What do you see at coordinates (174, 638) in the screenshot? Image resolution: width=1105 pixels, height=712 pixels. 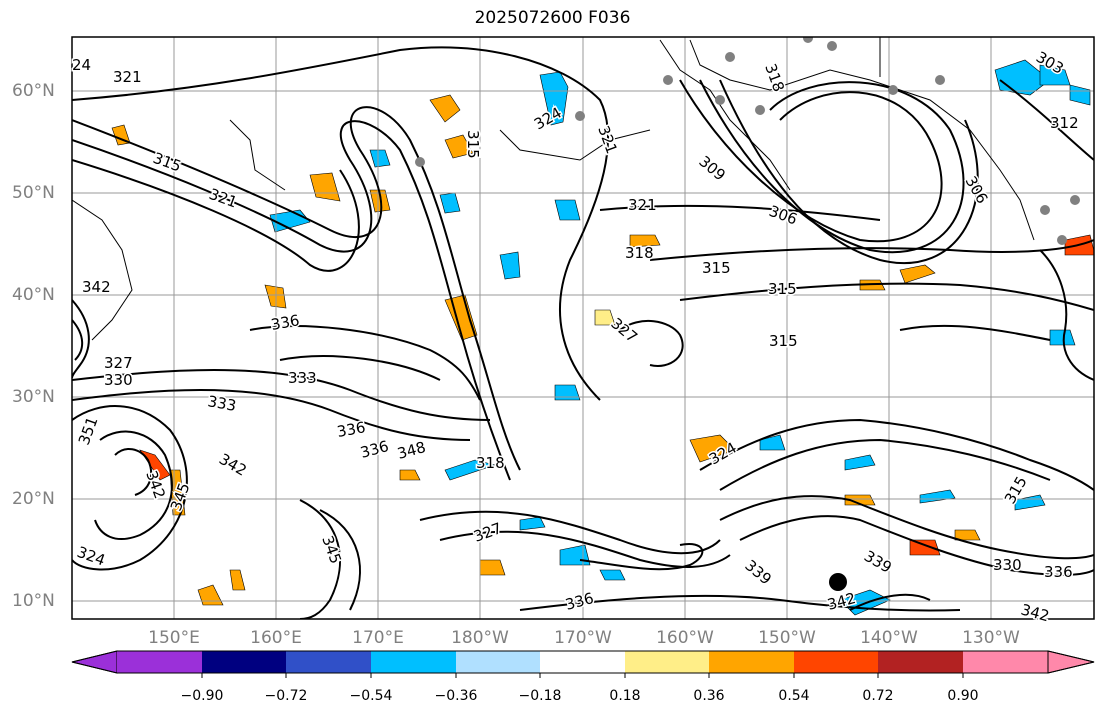 I see `lon-label-150e: 150°E` at bounding box center [174, 638].